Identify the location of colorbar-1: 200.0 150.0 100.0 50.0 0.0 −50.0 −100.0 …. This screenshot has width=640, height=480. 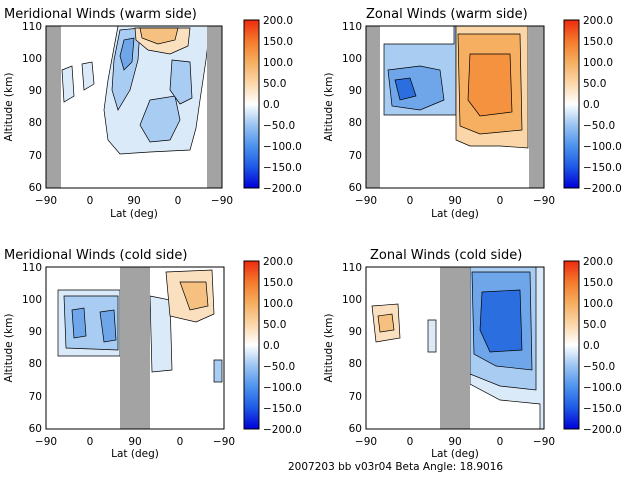
(272, 105).